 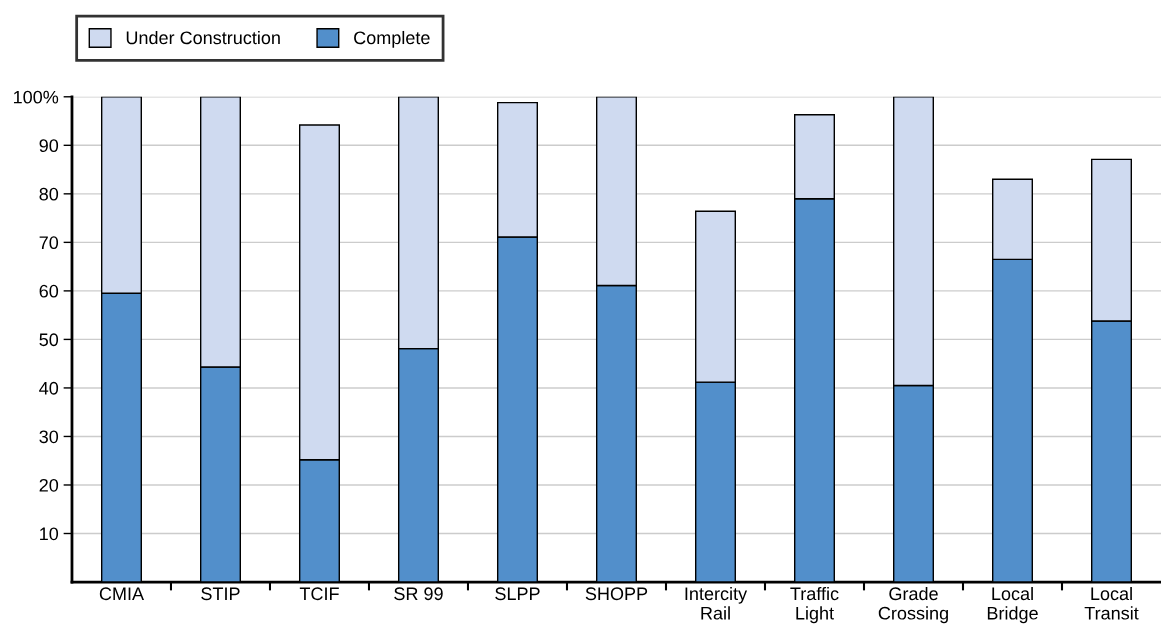 What do you see at coordinates (49, 388) in the screenshot?
I see `y-tick-label: 40` at bounding box center [49, 388].